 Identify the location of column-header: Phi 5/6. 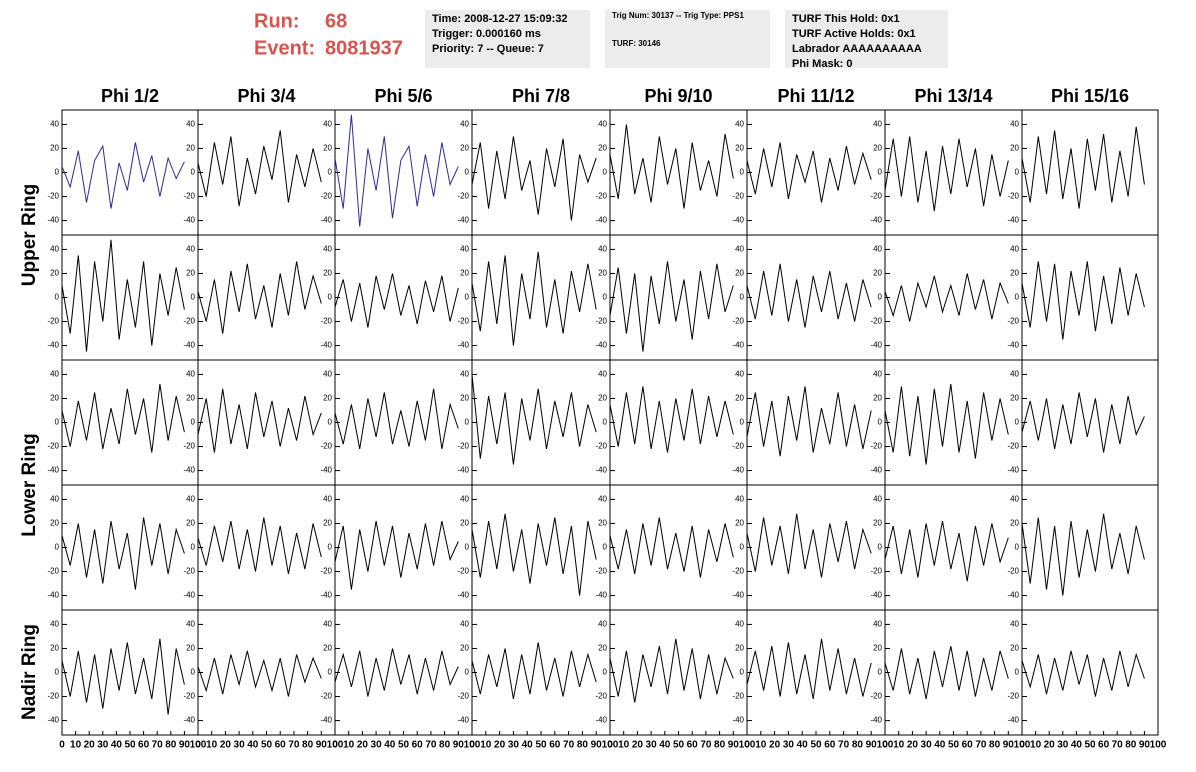
(403, 96).